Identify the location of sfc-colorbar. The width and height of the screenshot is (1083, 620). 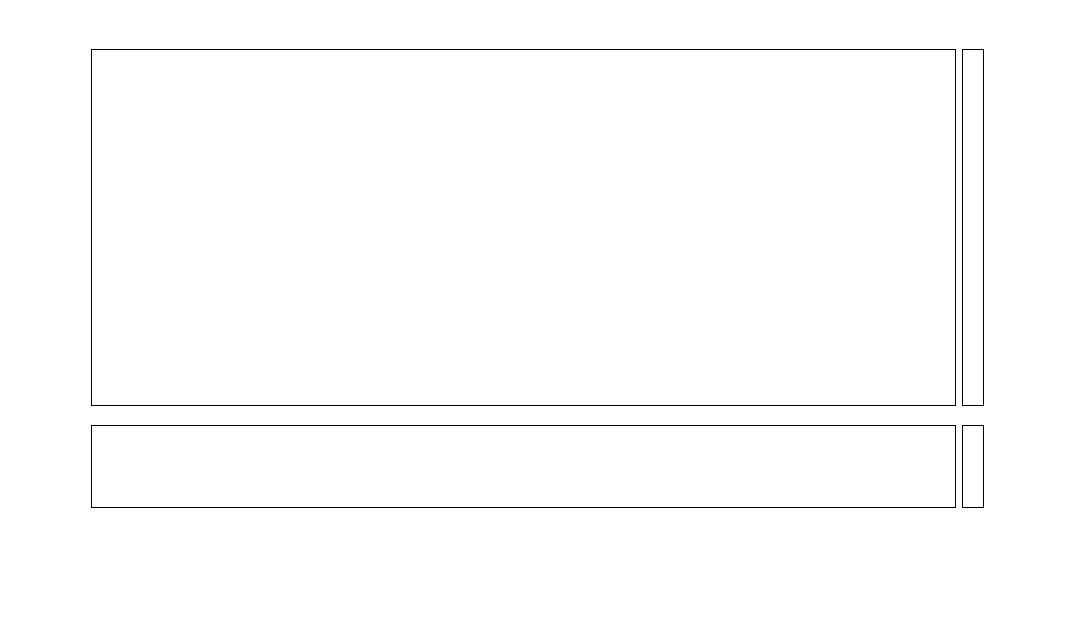
(973, 227).